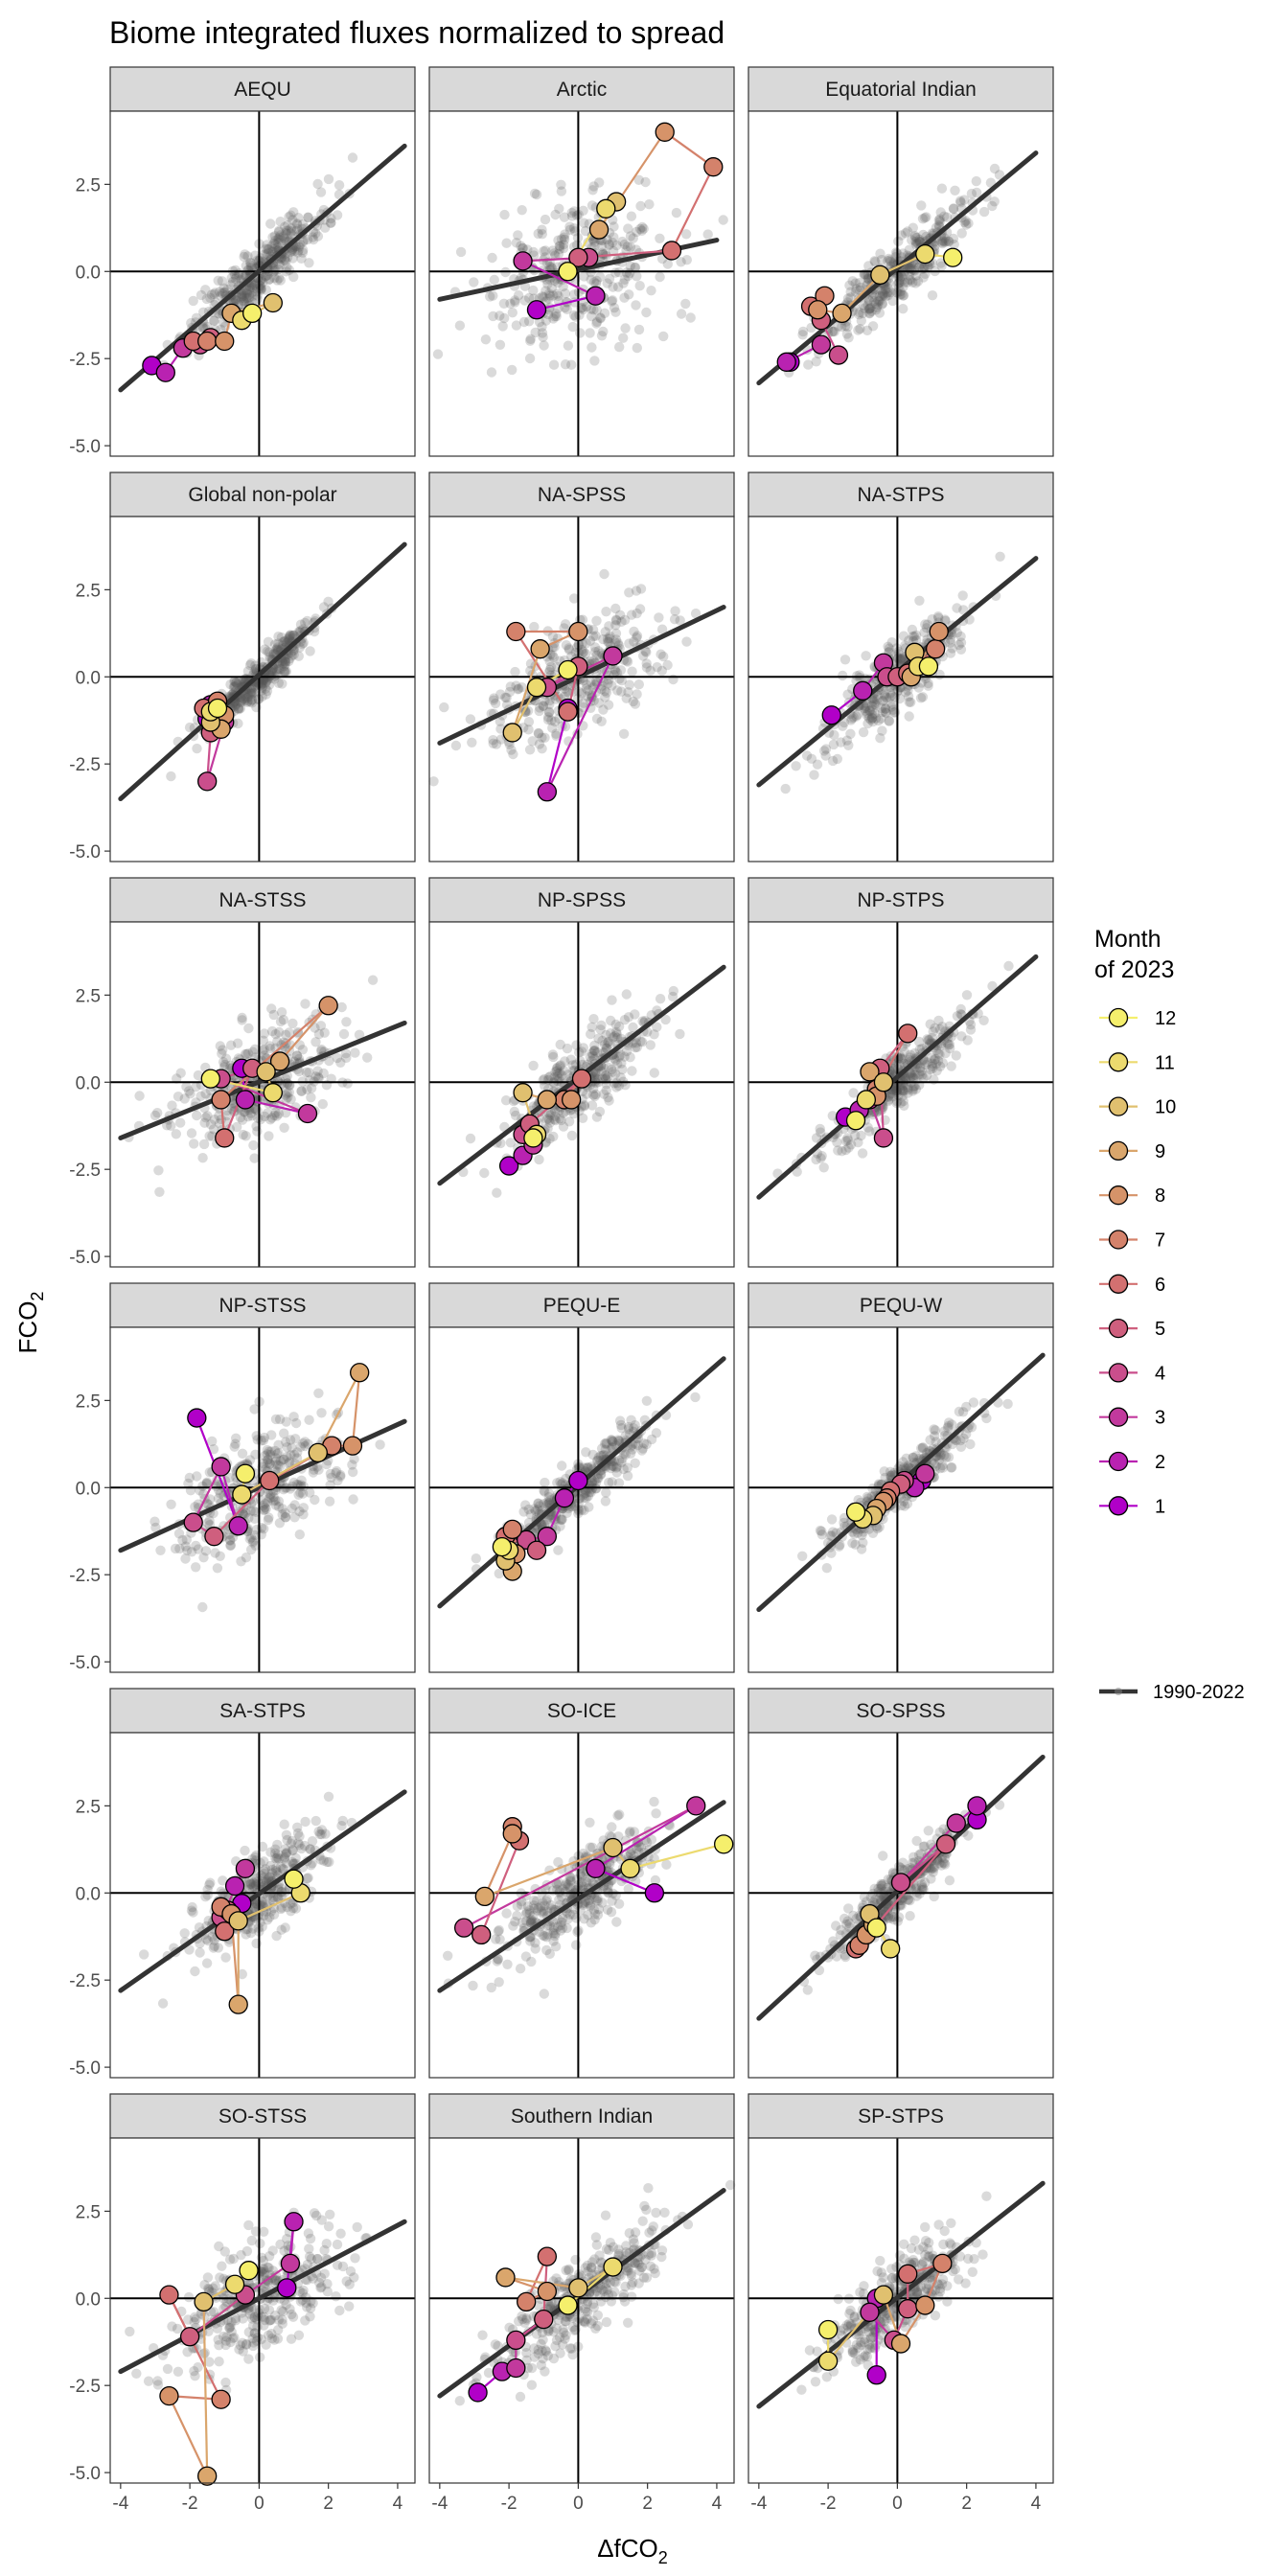 The height and width of the screenshot is (2576, 1288). I want to click on panel-pequ-w: PEQU-W, so click(901, 1477).